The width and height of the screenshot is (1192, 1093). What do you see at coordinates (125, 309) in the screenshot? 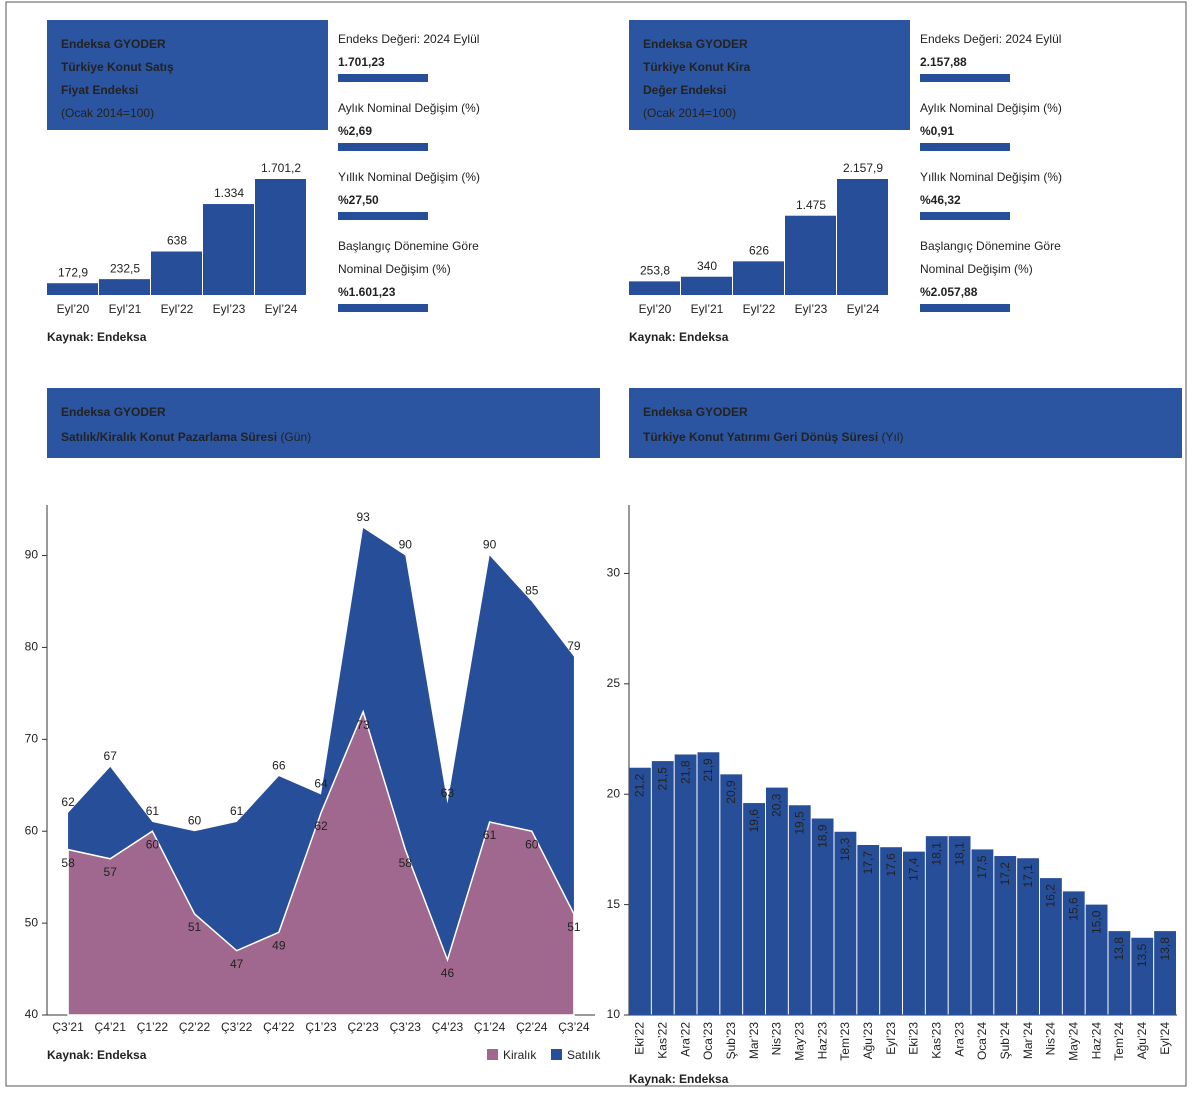
I see `x-tick-label: Eyl’21` at bounding box center [125, 309].